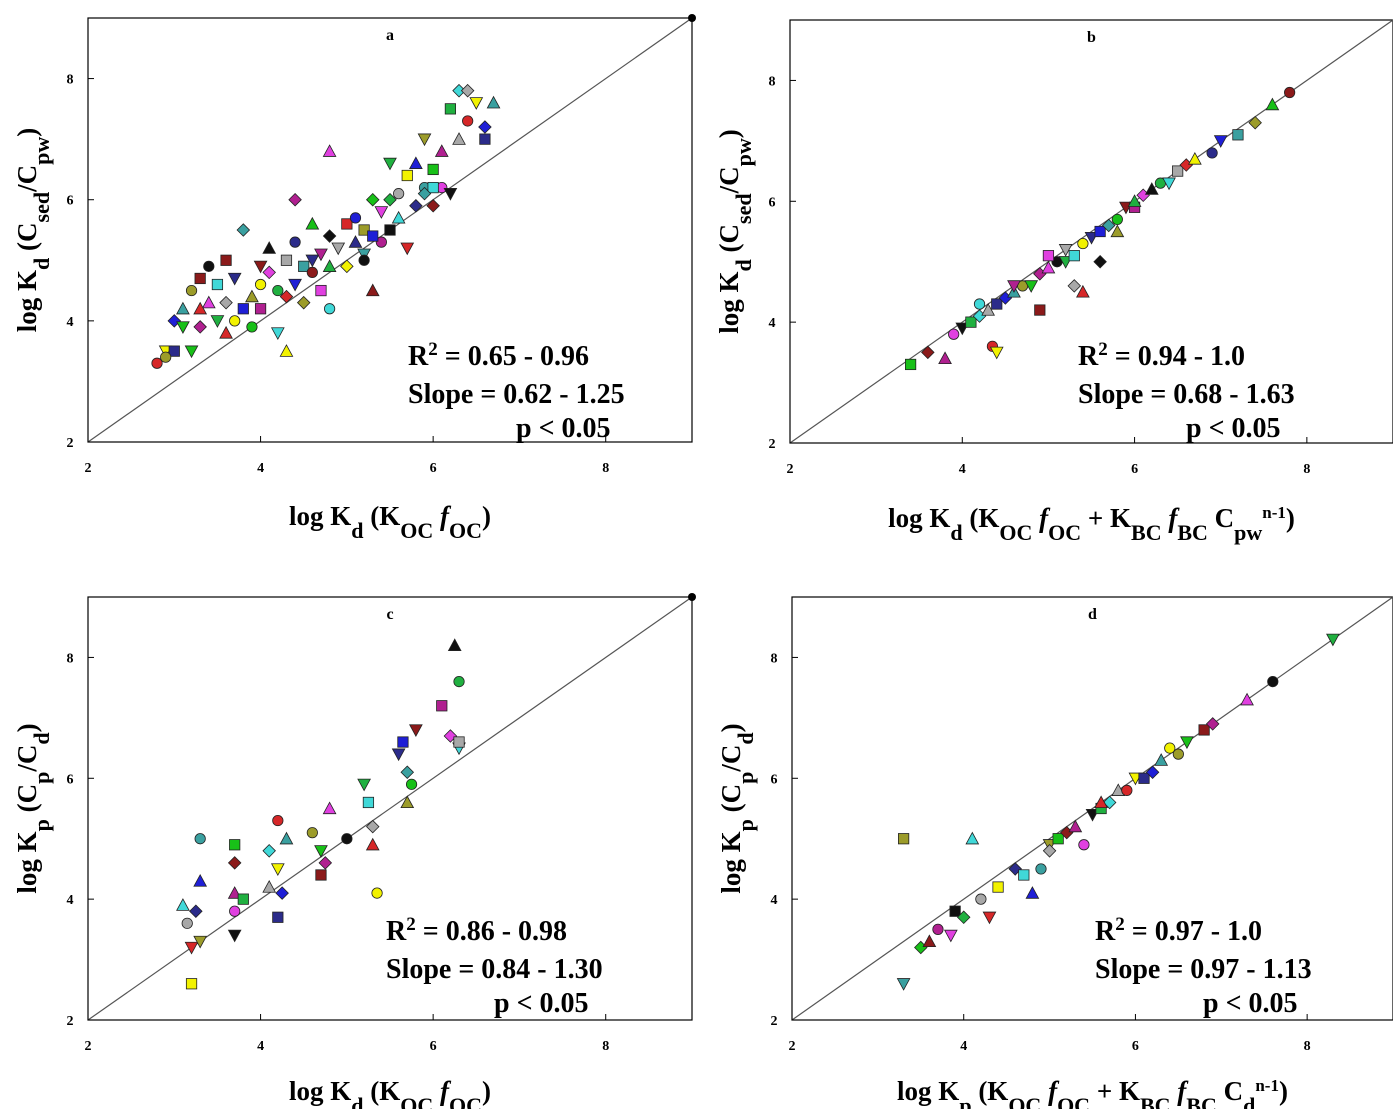 The width and height of the screenshot is (1393, 1109). I want to click on y-tick-label: 6, so click(774, 779).